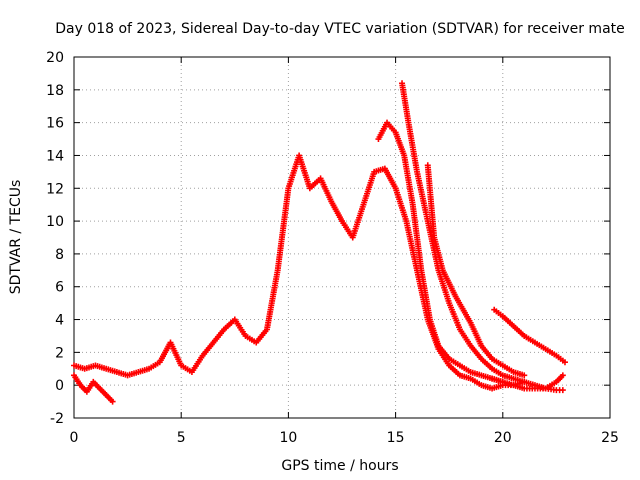 The width and height of the screenshot is (640, 480). What do you see at coordinates (57, 419) in the screenshot?
I see `y-tick-label: -2` at bounding box center [57, 419].